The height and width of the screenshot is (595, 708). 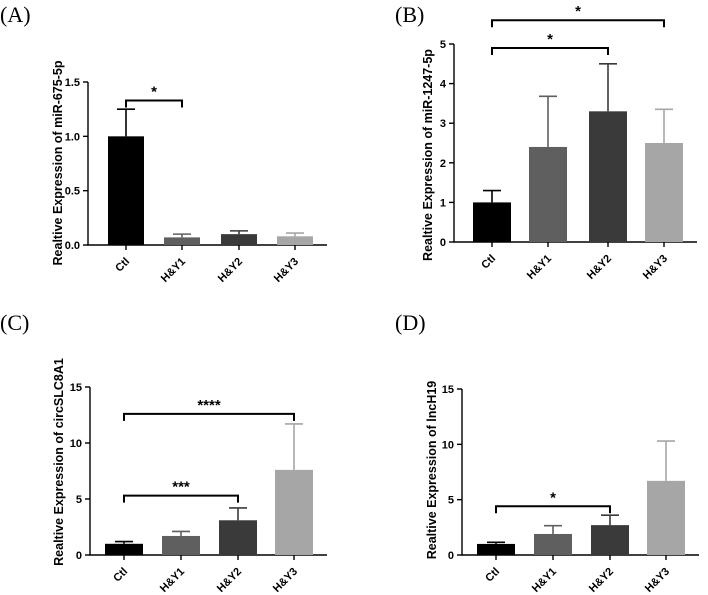 I want to click on y-tick-label: 1.0, so click(x=72, y=137).